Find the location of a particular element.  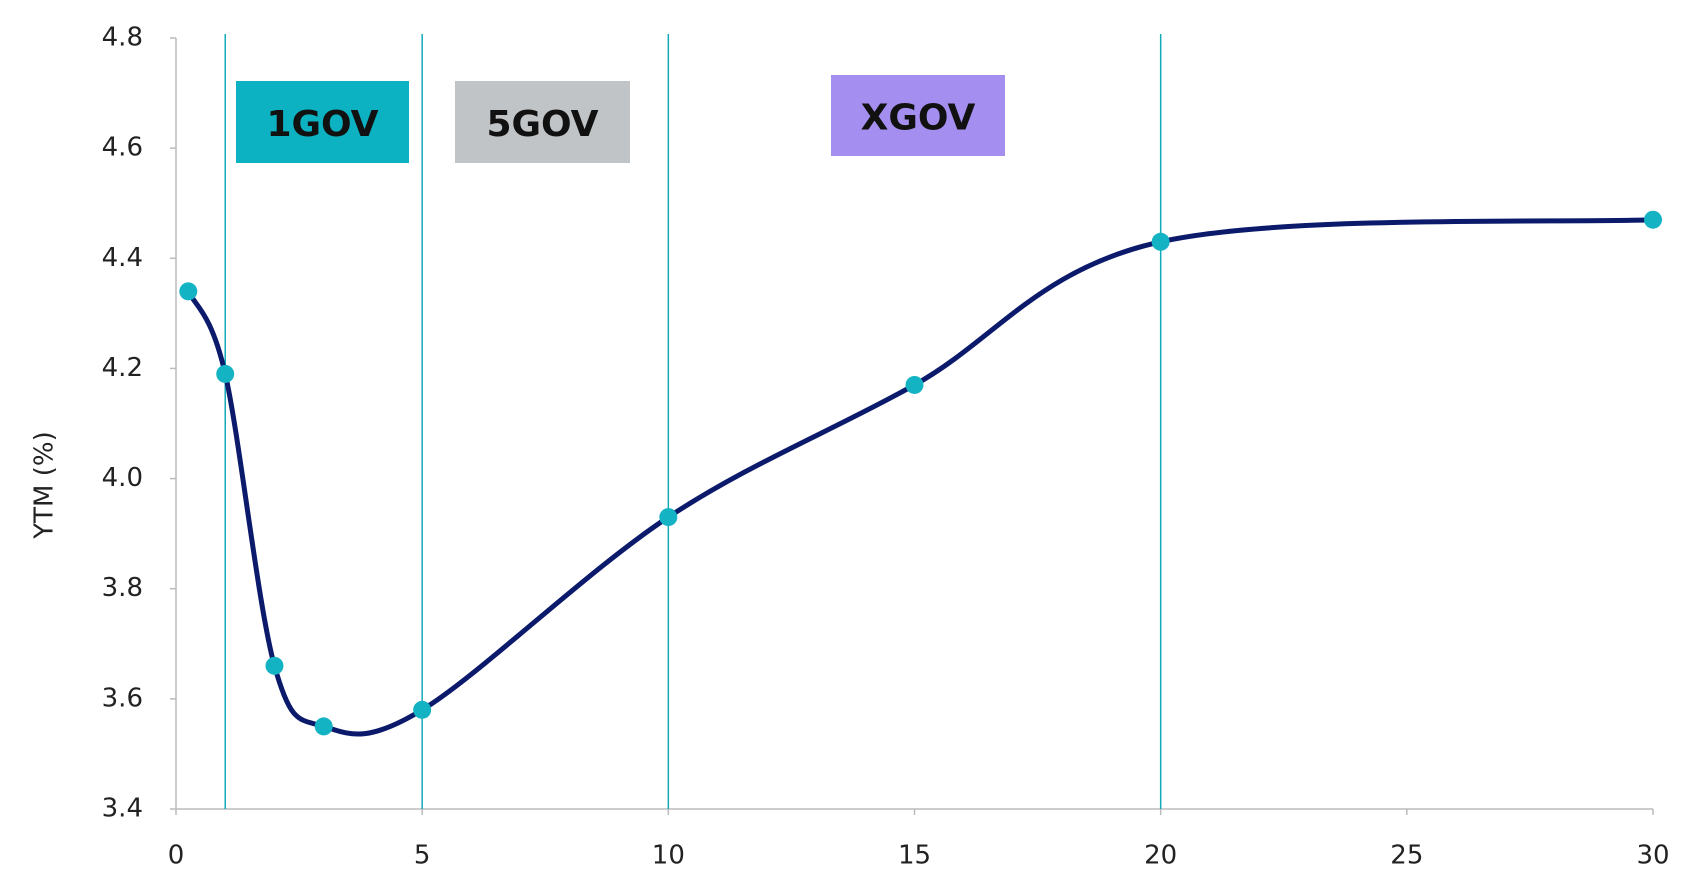

annotation: 5GOV is located at coordinates (542, 124).